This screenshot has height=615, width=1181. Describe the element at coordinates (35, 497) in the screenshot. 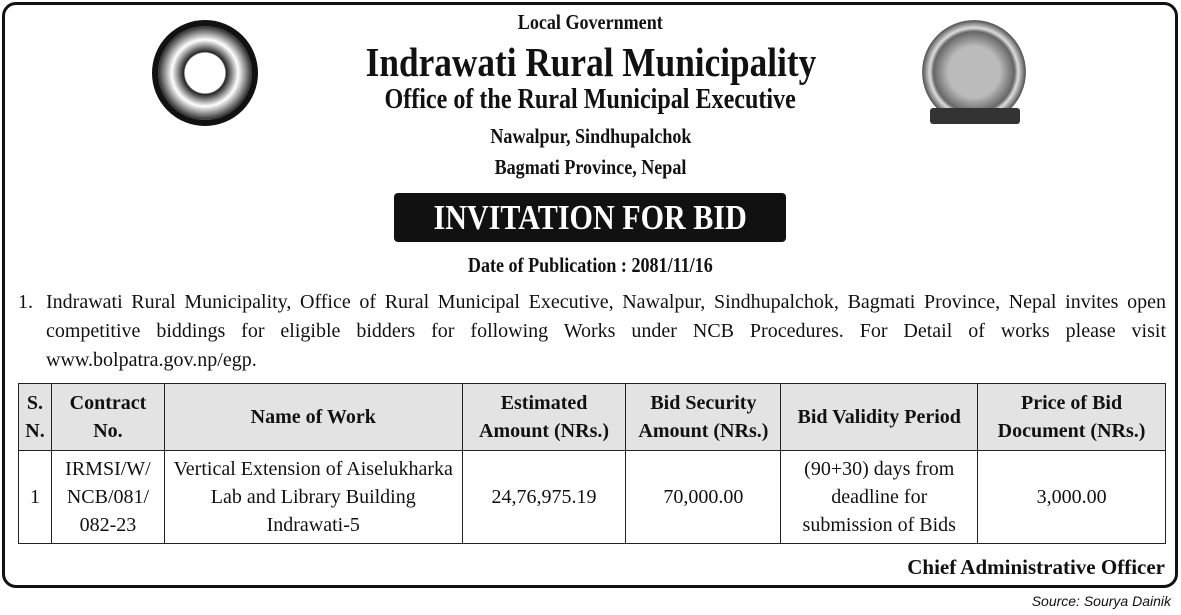

I see `table-cell: 1` at that location.